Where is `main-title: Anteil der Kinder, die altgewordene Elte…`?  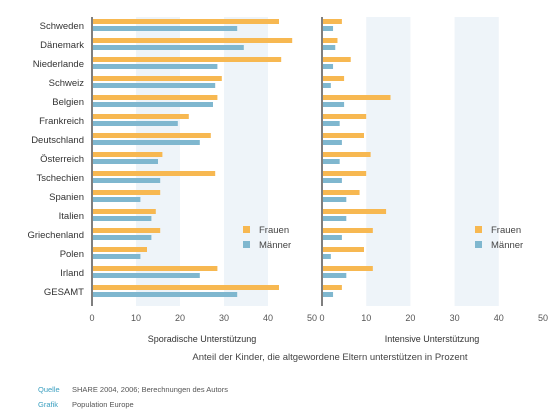 main-title: Anteil der Kinder, die altgewordene Elte… is located at coordinates (329, 357).